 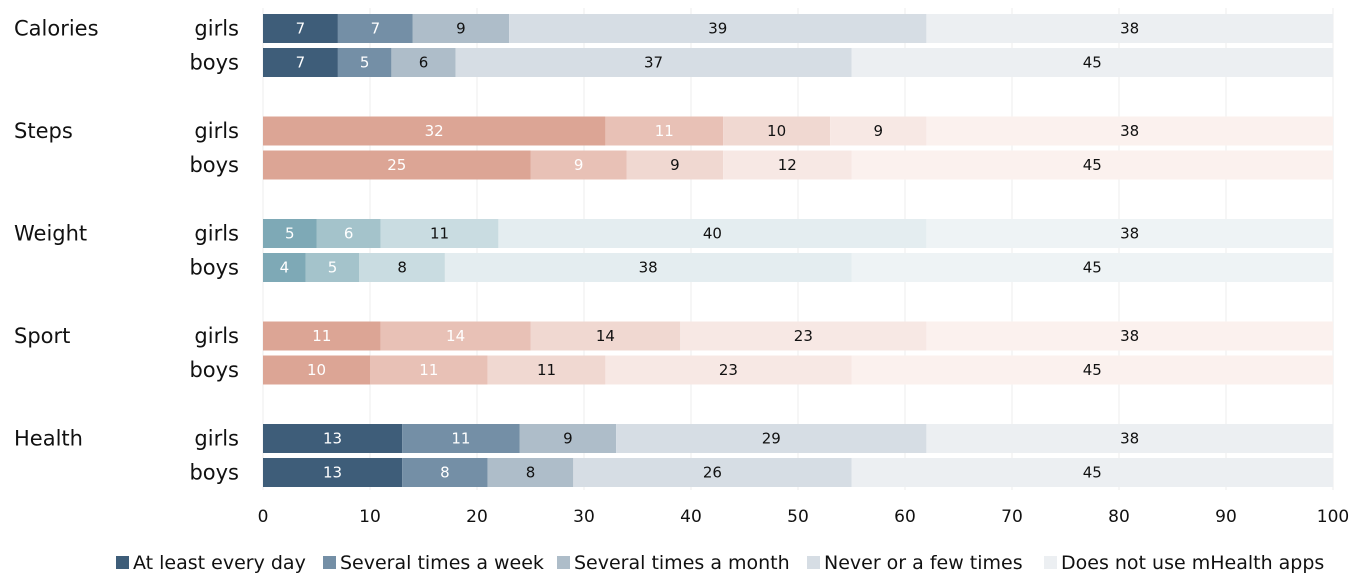 I want to click on x-tick-label: 70, so click(x=1012, y=517).